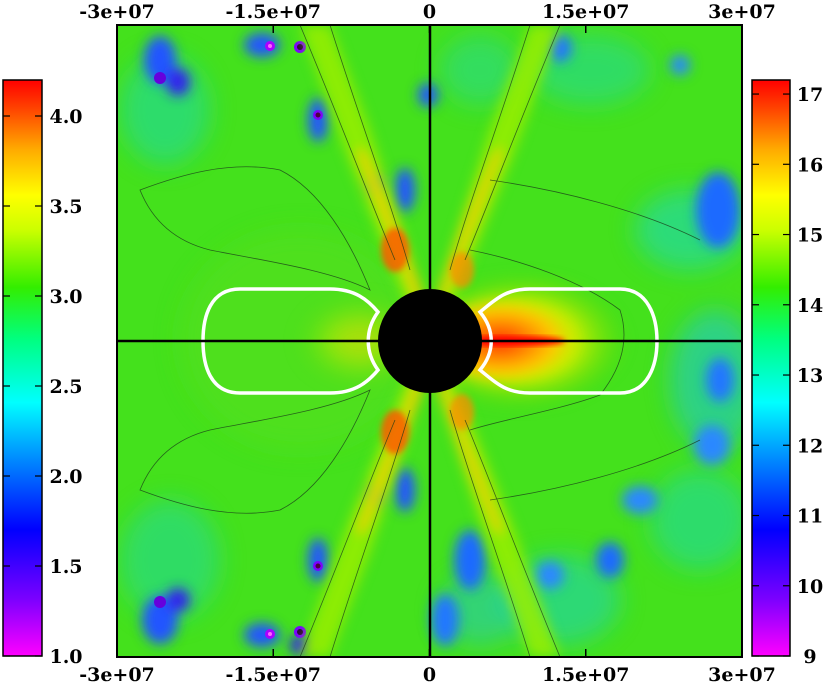 This screenshot has height=685, width=830. Describe the element at coordinates (810, 95) in the screenshot. I see `colorbar-tick-label: 17` at that location.